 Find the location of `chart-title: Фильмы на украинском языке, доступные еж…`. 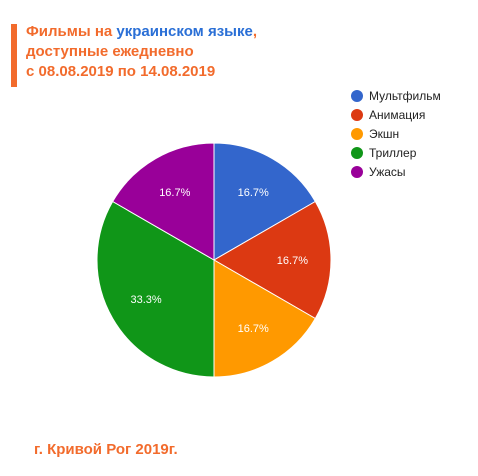

chart-title: Фильмы на украинском языке, доступные еж… is located at coordinates (141, 52).